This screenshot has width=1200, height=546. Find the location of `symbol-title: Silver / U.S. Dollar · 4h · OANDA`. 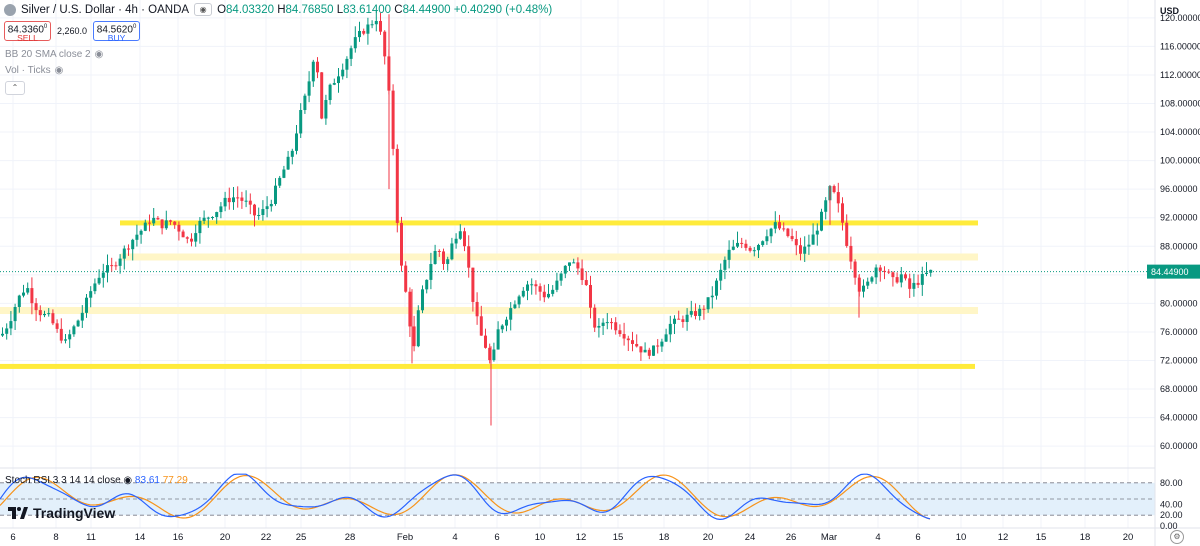

symbol-title: Silver / U.S. Dollar · 4h · OANDA is located at coordinates (105, 9).